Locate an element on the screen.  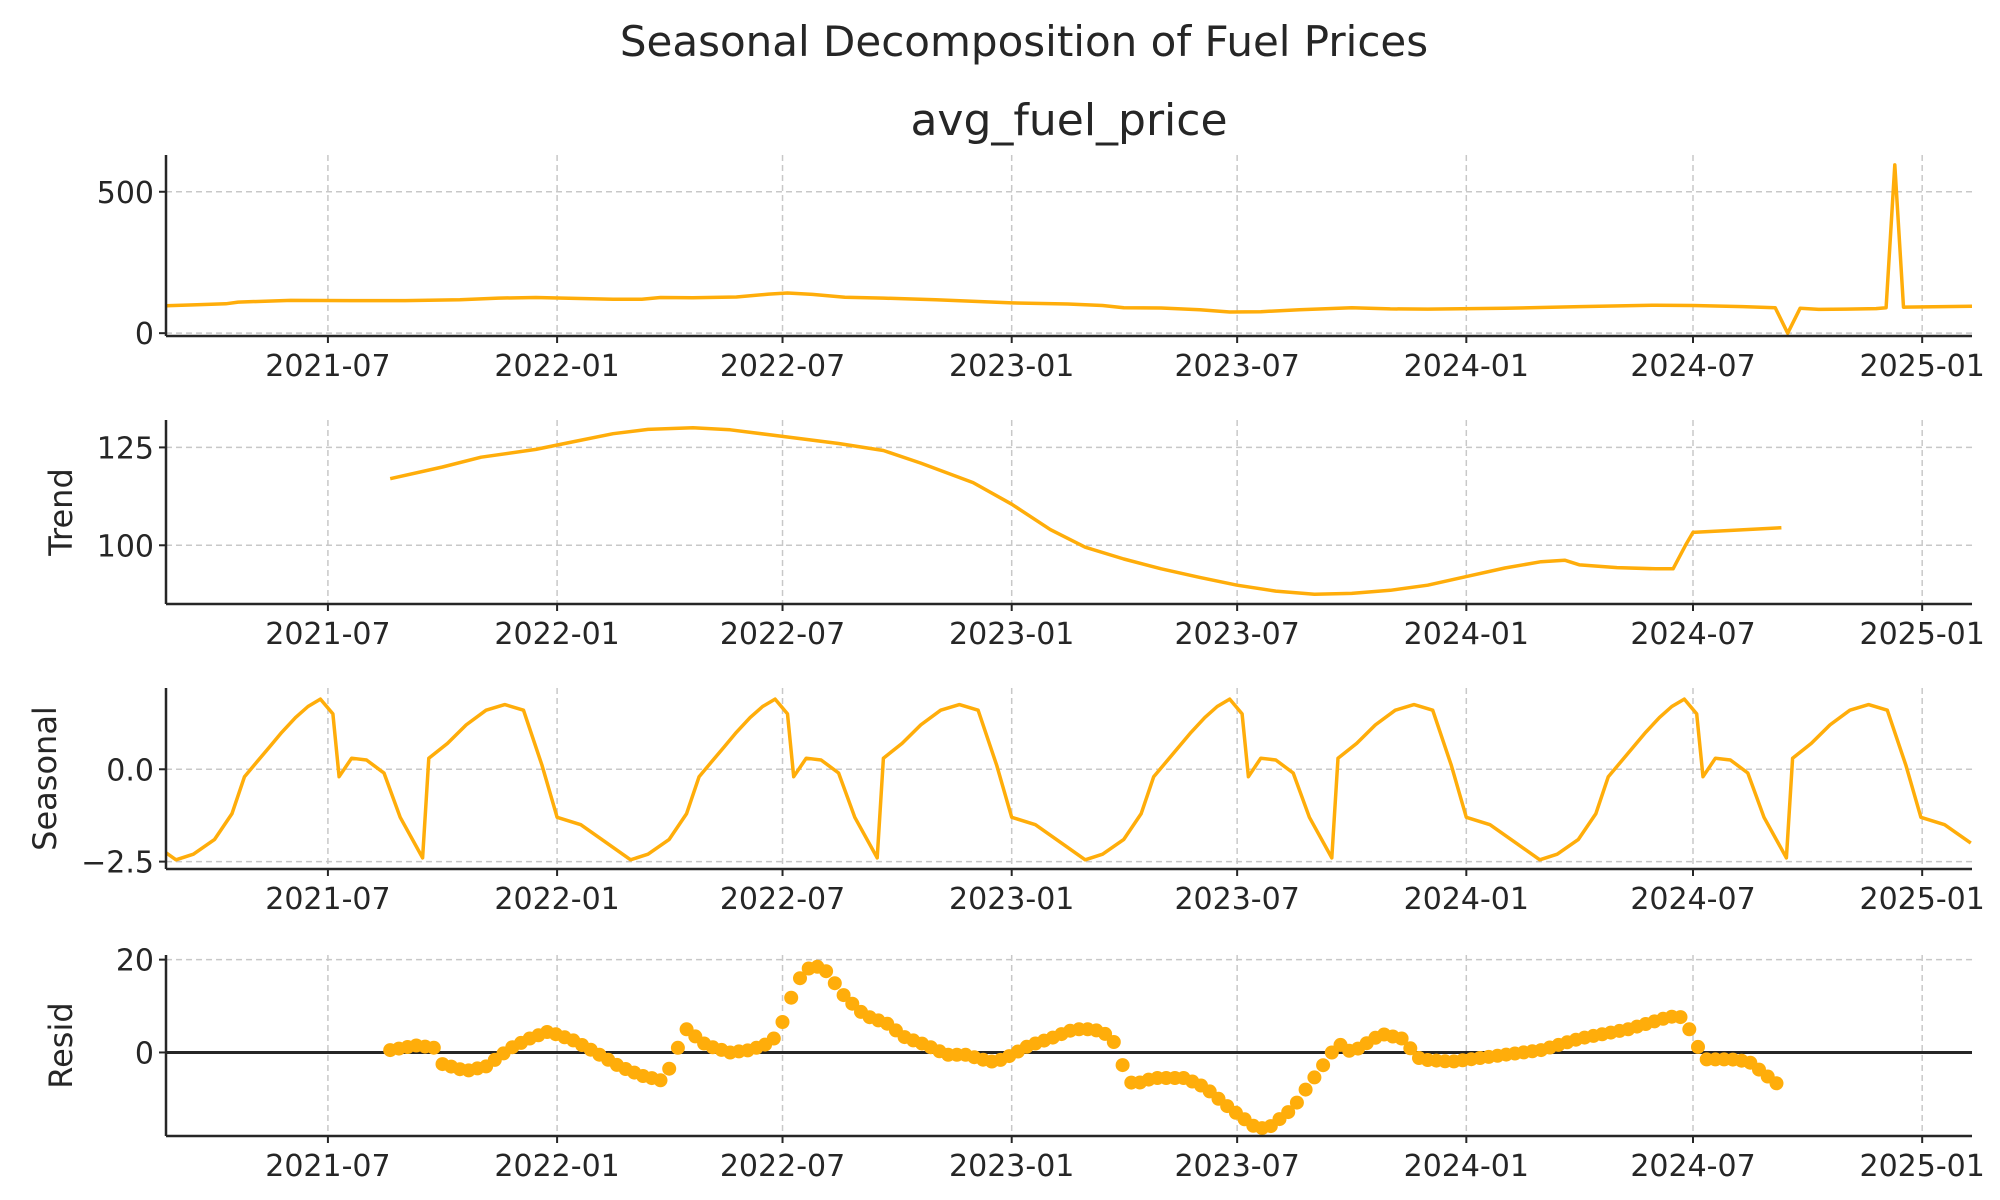
y-tick-label: 125 is located at coordinates (125, 448).